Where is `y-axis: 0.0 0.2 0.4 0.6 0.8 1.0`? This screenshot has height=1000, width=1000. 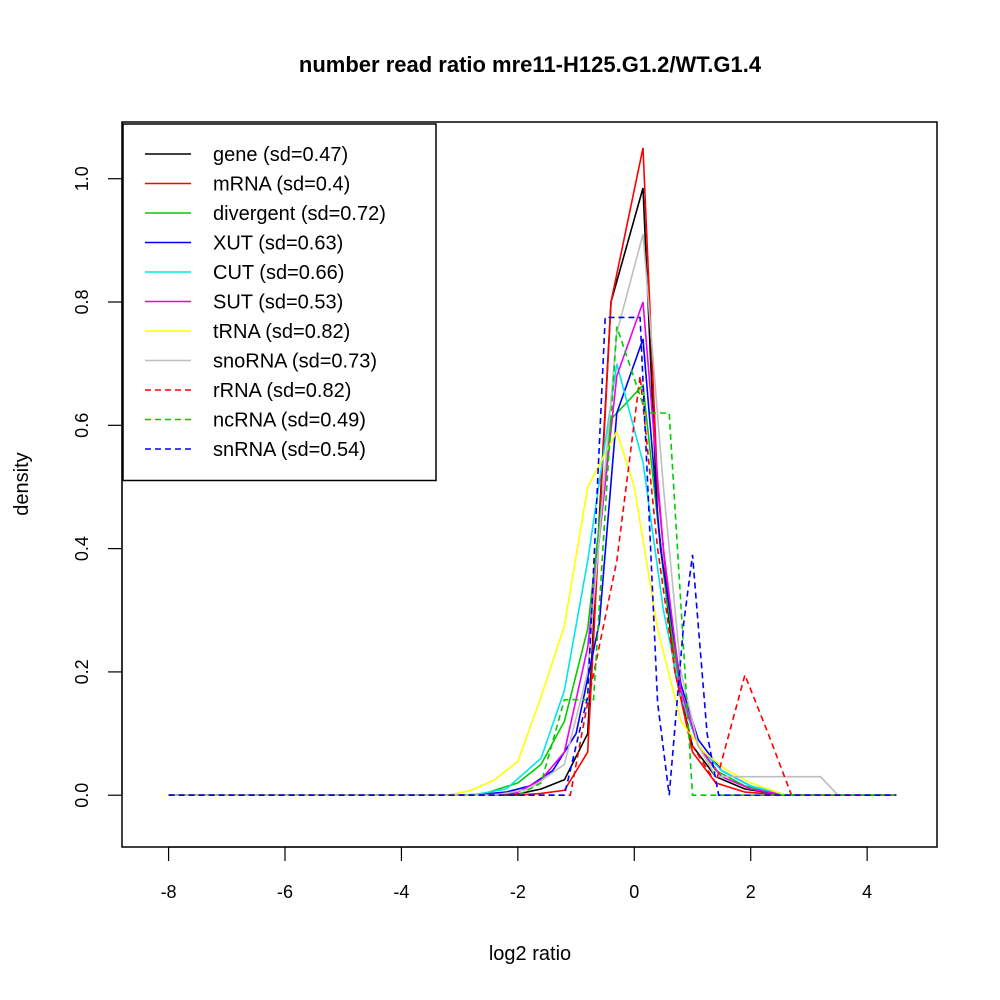 y-axis: 0.0 0.2 0.4 0.6 0.8 1.0 is located at coordinates (97, 487).